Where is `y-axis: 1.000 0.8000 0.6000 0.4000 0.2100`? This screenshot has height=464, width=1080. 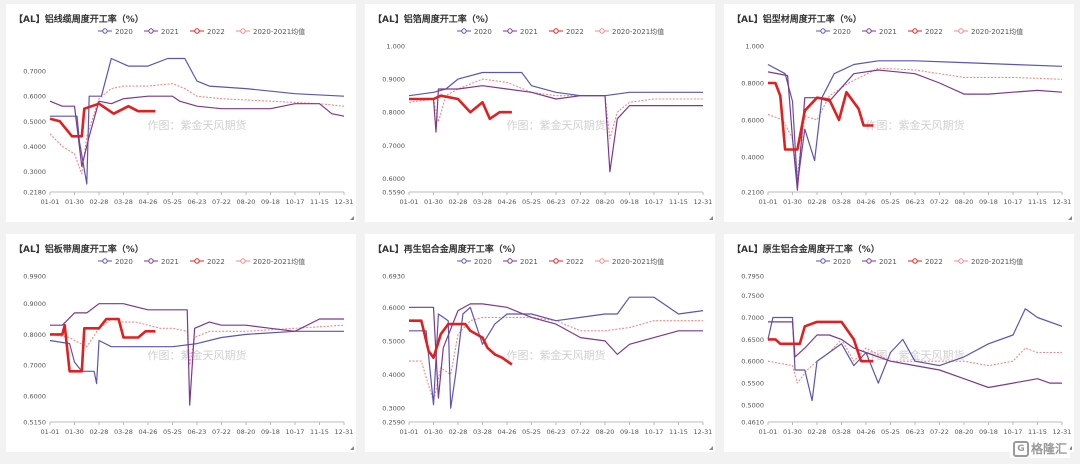 y-axis: 1.000 0.8000 0.6000 0.4000 0.2100 is located at coordinates (752, 120).